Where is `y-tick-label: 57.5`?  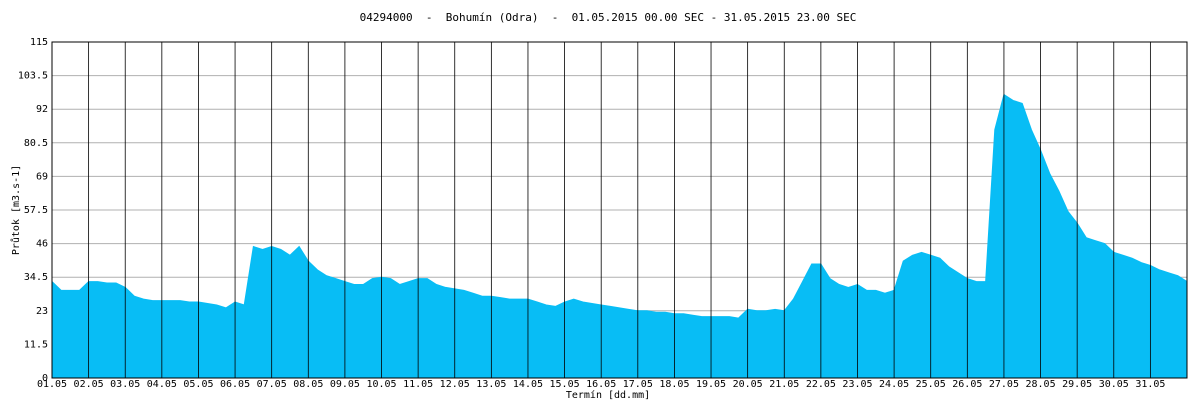 y-tick-label: 57.5 is located at coordinates (36, 210).